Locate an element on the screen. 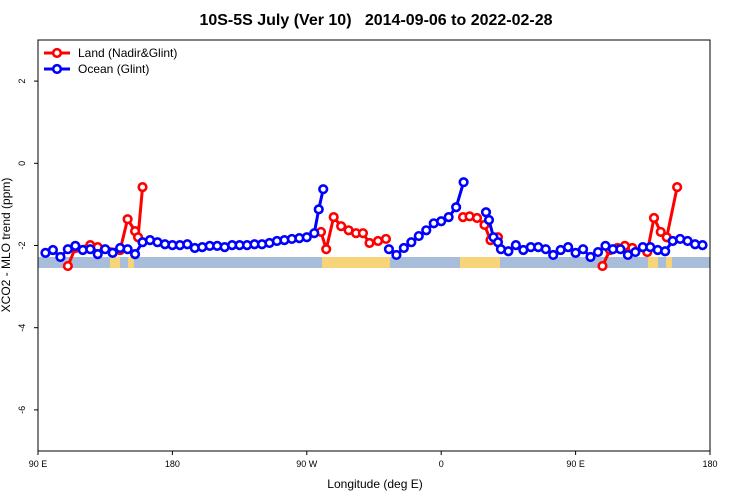 The width and height of the screenshot is (750, 500). y-tick-label: -6 is located at coordinates (22, 410).